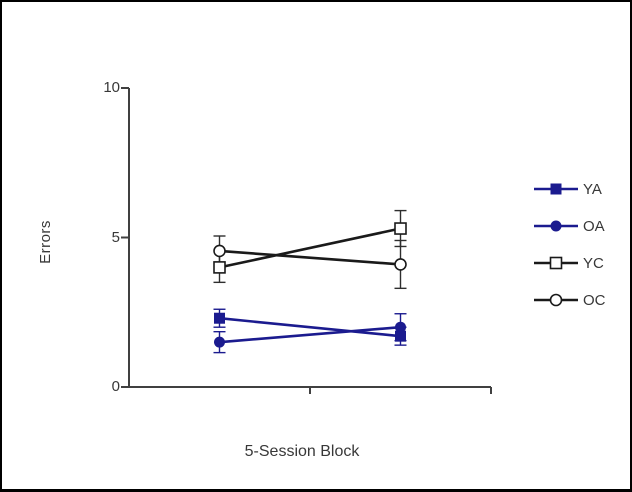 The height and width of the screenshot is (492, 632). I want to click on y-tick-label: 10, so click(111, 87).